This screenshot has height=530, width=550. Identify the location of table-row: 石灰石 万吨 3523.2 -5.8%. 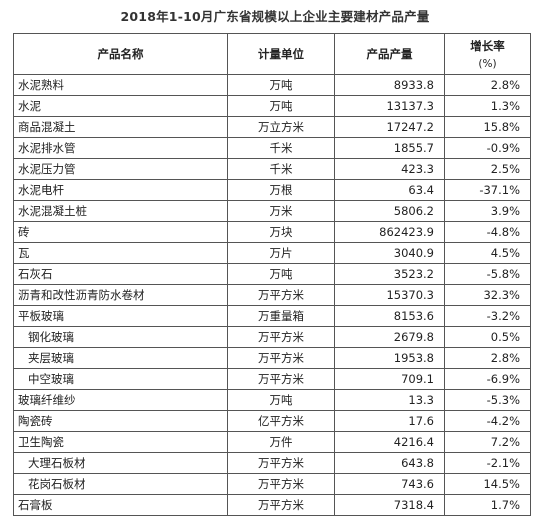
(272, 274).